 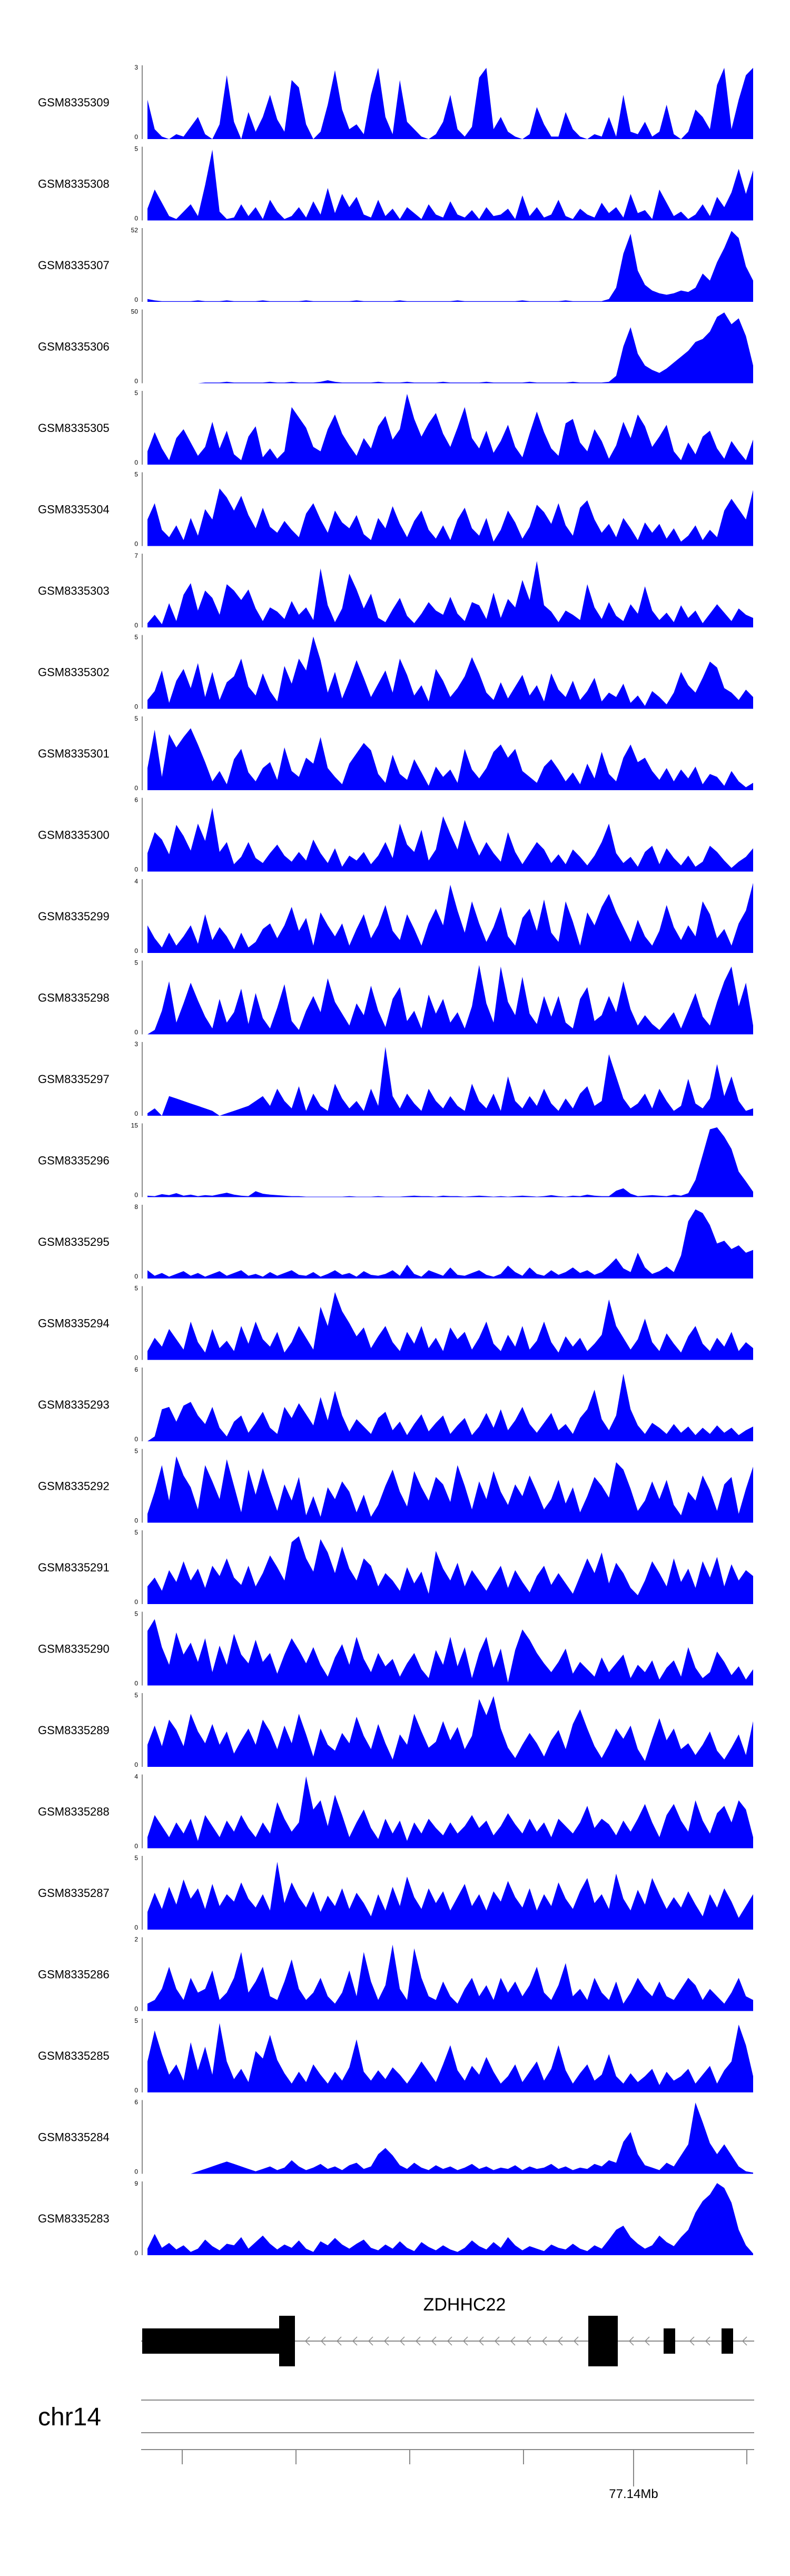 What do you see at coordinates (74, 1975) in the screenshot?
I see `track-label: GSM8335286` at bounding box center [74, 1975].